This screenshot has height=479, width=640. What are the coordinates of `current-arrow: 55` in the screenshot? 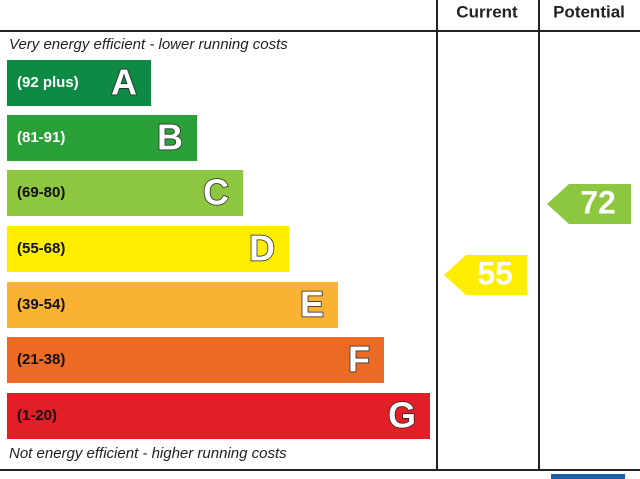 It's located at (485, 275).